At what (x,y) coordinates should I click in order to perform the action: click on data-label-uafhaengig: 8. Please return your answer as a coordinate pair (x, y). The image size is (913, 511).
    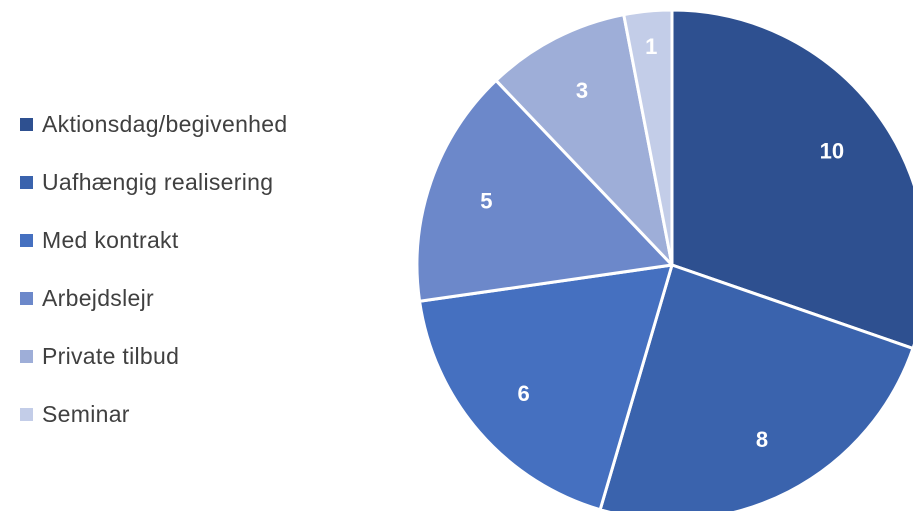
    Looking at the image, I should click on (762, 439).